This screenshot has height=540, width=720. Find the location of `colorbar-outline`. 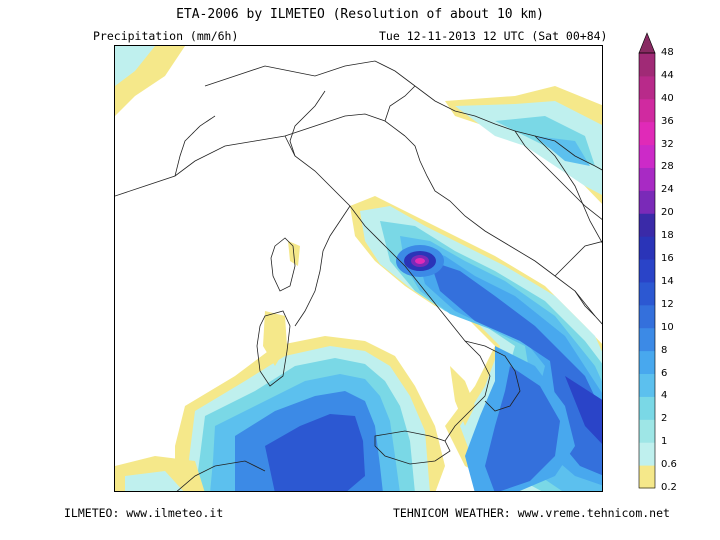

colorbar-outline is located at coordinates (647, 270).